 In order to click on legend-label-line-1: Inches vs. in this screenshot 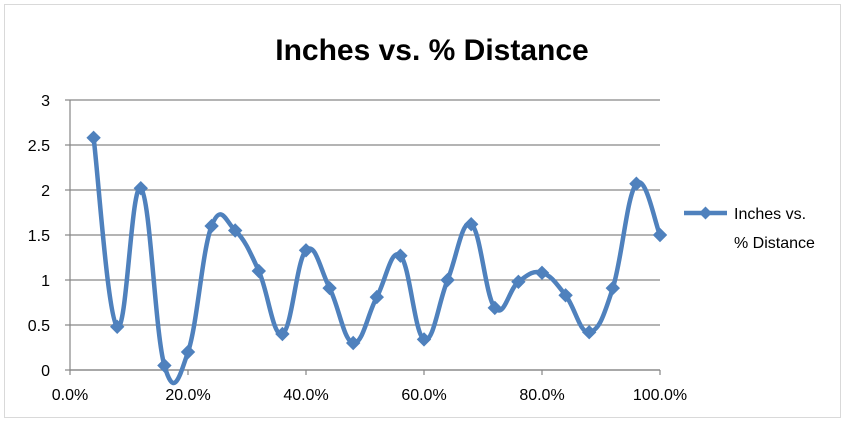, I will do `click(770, 214)`.